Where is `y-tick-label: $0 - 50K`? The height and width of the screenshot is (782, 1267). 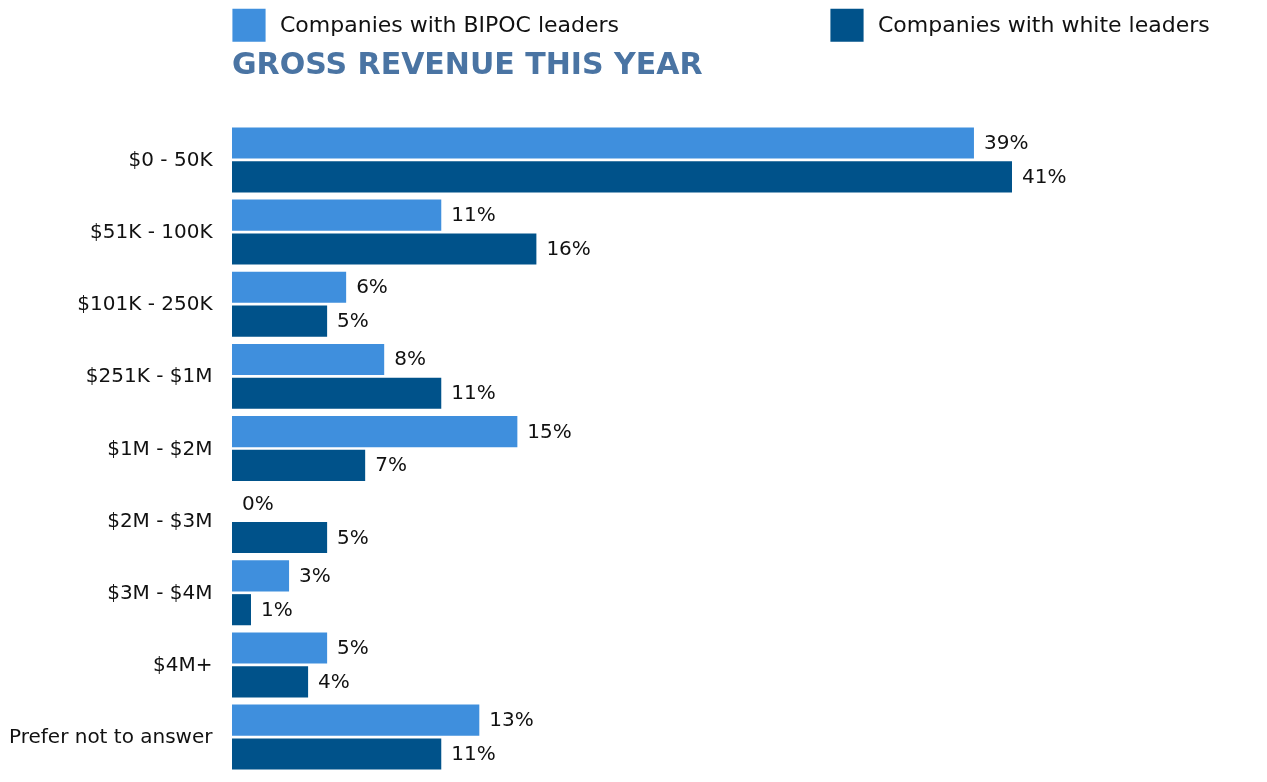 y-tick-label: $0 - 50K is located at coordinates (171, 158).